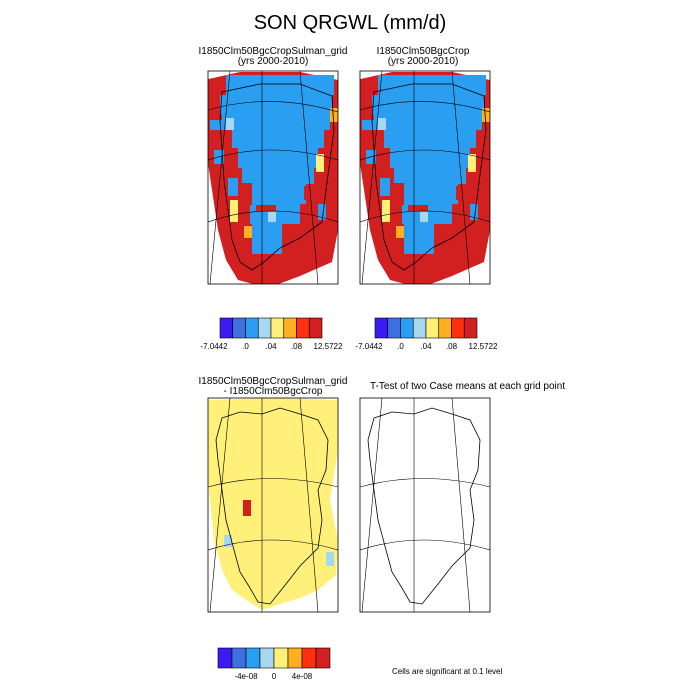  I want to click on panel3-map, so click(273, 505).